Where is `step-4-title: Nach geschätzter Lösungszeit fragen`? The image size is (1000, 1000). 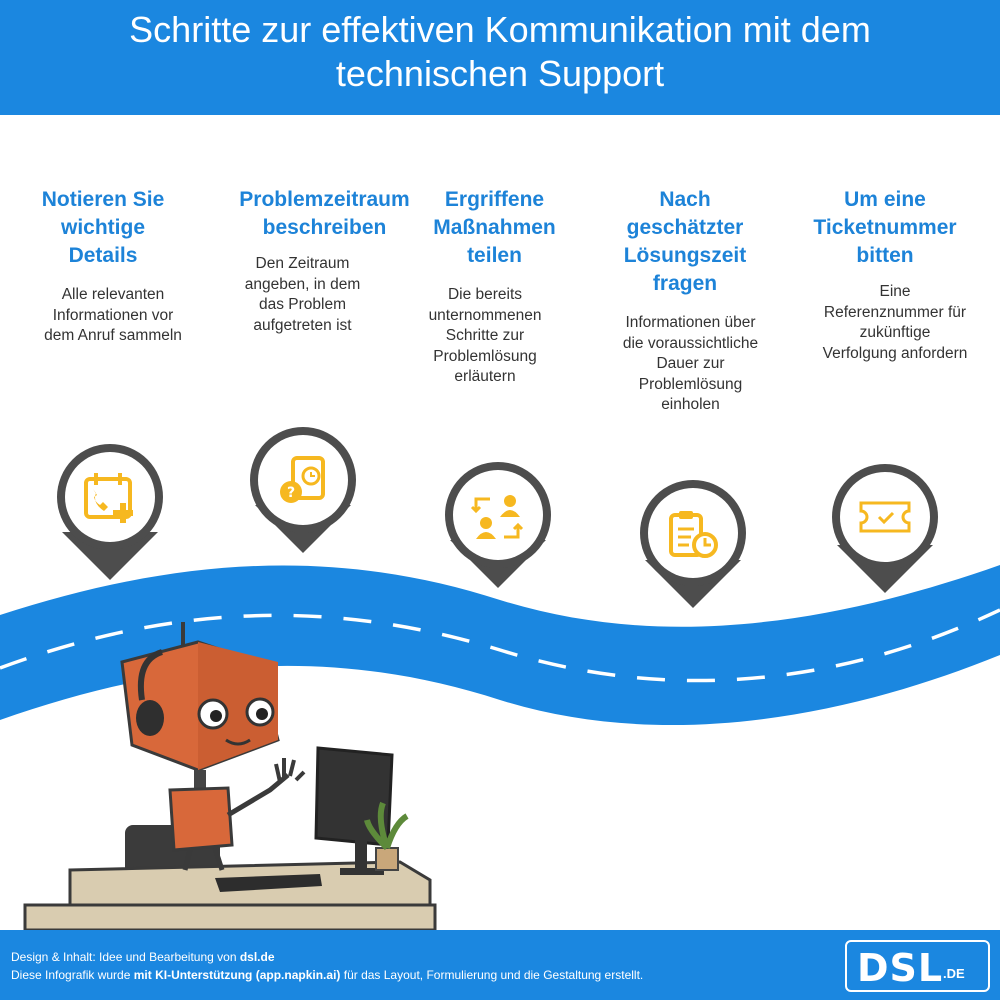 step-4-title: Nach geschätzter Lösungszeit fragen is located at coordinates (685, 241).